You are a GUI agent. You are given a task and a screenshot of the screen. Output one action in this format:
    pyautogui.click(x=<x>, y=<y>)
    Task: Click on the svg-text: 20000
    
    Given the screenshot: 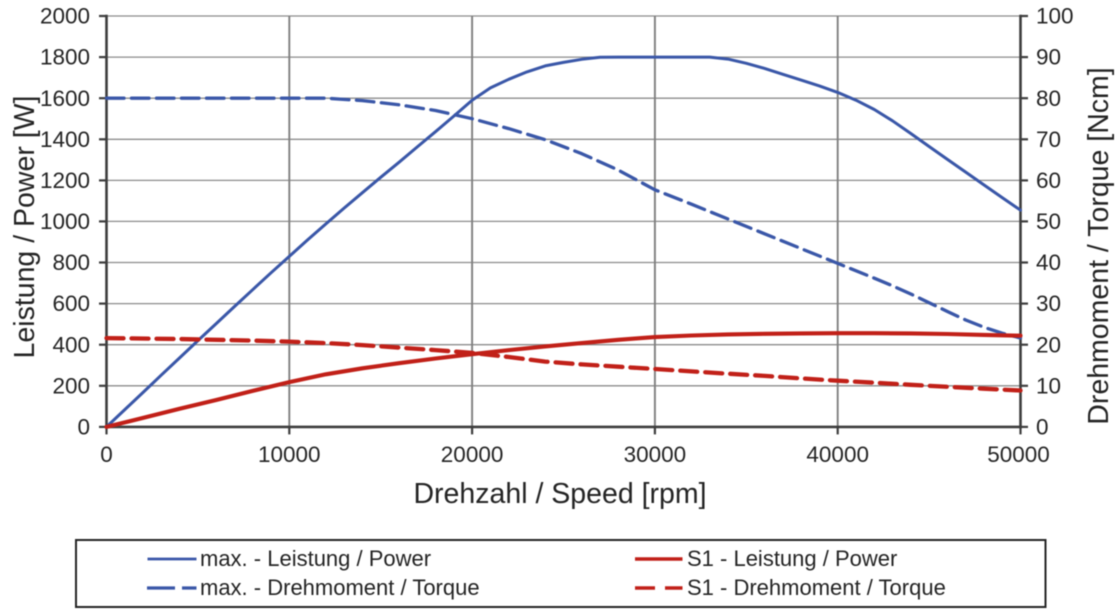 What is the action you would take?
    pyautogui.click(x=472, y=454)
    